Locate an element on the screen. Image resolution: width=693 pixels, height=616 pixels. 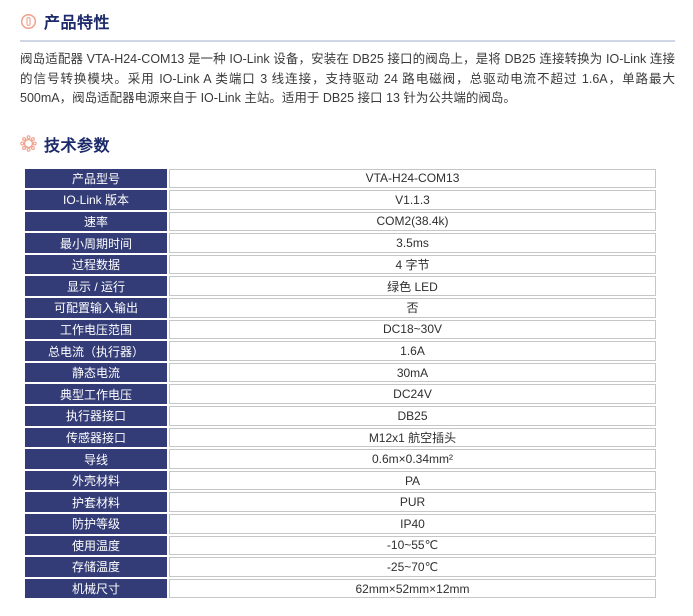
spec-label: 存储温度 is located at coordinates (96, 567).